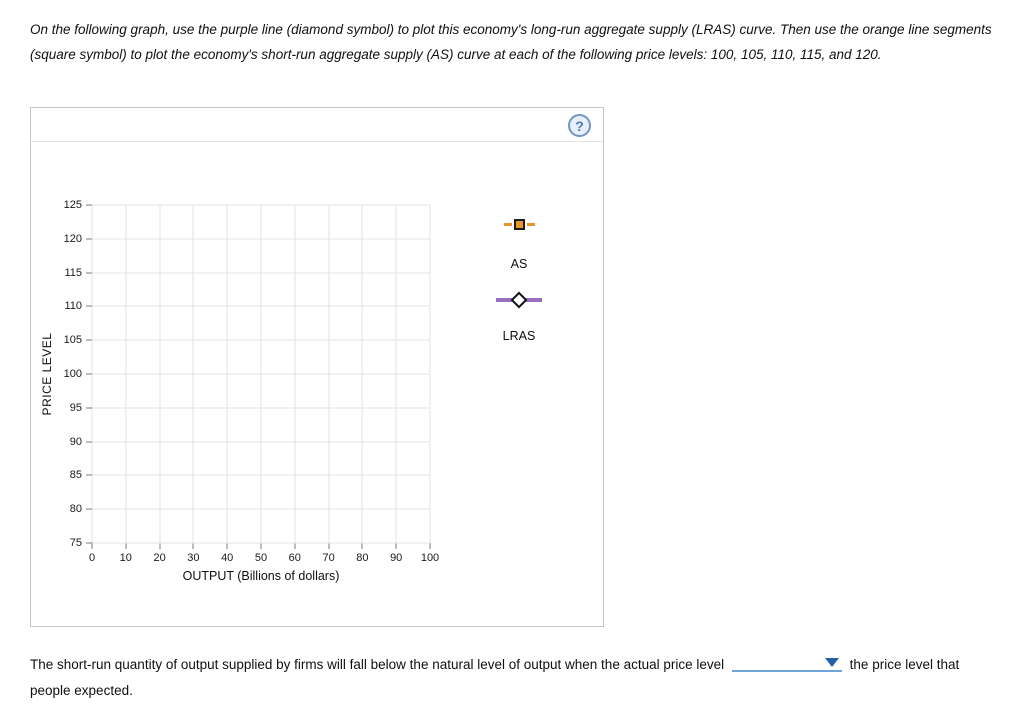  Describe the element at coordinates (75, 407) in the screenshot. I see `y-tick-label: 95` at that location.